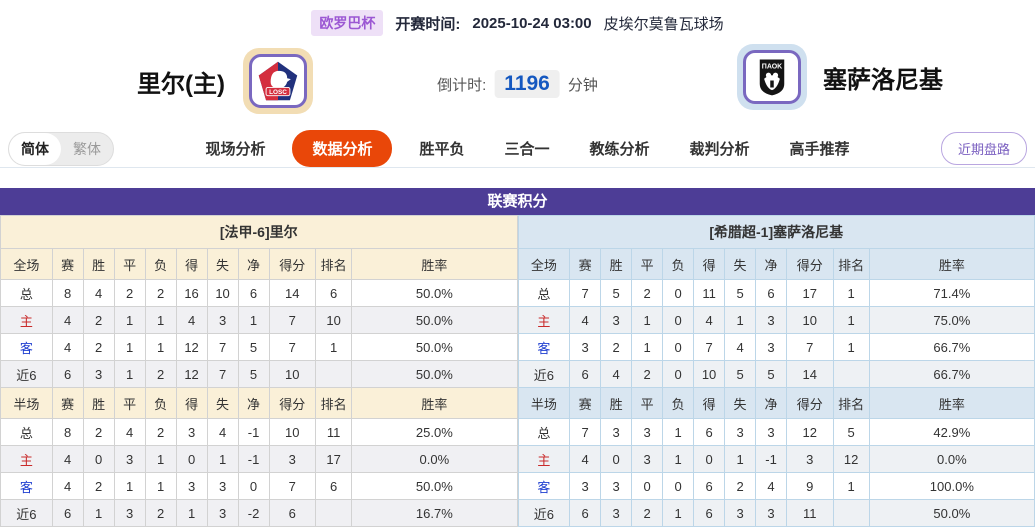 Image resolution: width=1035 pixels, height=527 pixels. I want to click on match-info-bar: 欧罗巴杯 开赛时间: 2025-10-24 03:00 皮埃尔莫鲁瓦球场, so click(517, 17).